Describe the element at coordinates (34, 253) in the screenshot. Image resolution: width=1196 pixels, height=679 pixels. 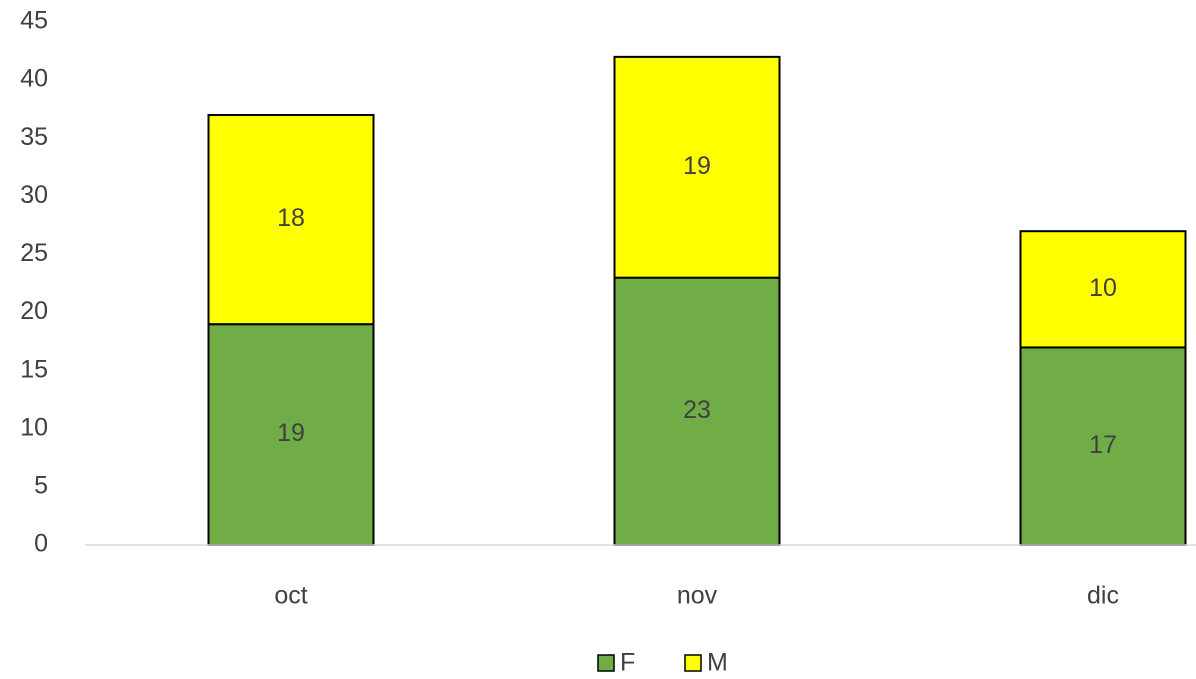
I see `y-tick-label: 25` at that location.